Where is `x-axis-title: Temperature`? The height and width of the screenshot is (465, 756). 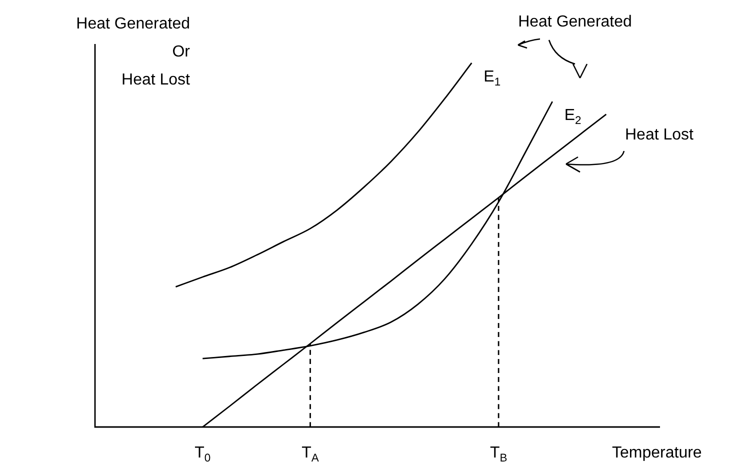 x-axis-title: Temperature is located at coordinates (657, 453).